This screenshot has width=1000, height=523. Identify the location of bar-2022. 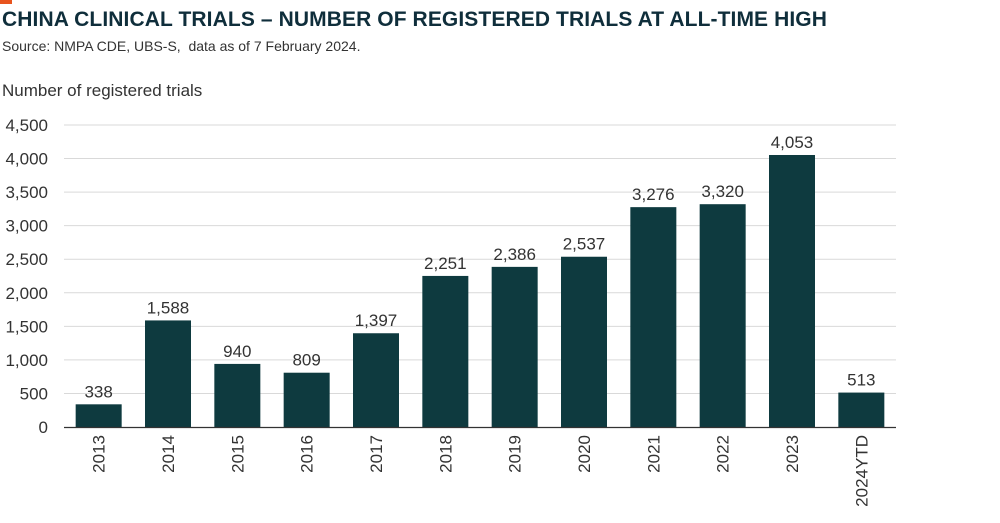
(722, 315).